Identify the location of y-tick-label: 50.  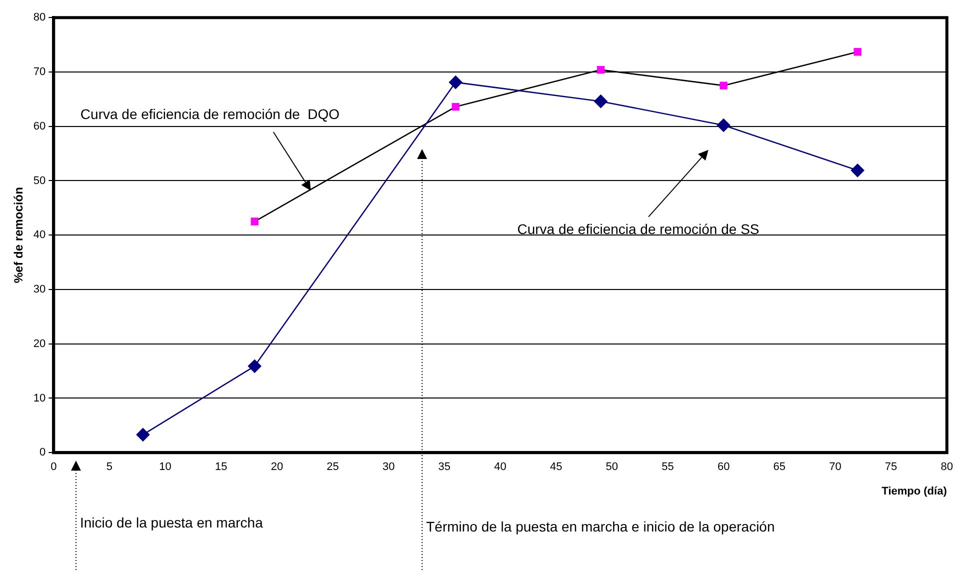
(39, 180).